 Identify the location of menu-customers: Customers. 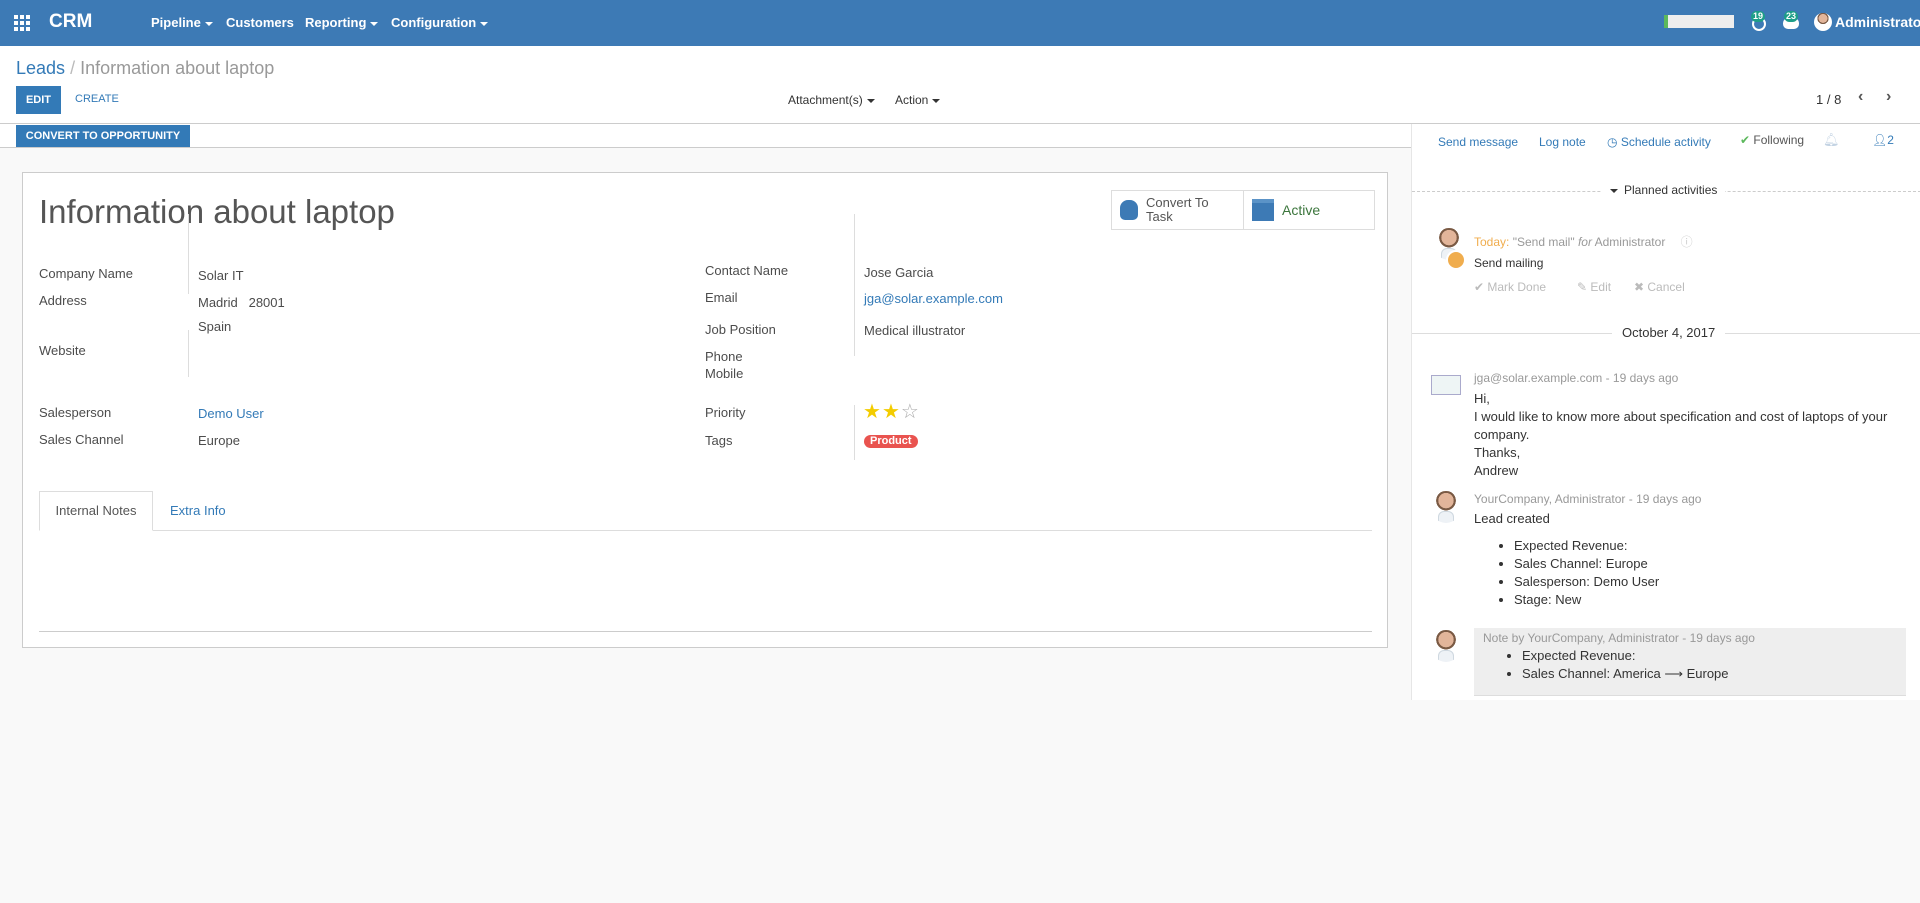
(260, 22).